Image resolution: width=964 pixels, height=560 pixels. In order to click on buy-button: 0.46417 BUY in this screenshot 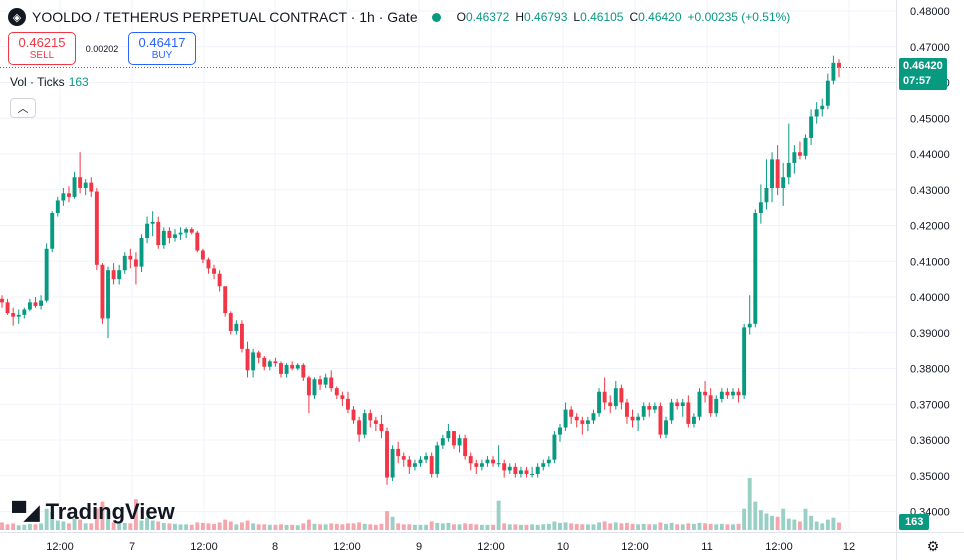, I will do `click(162, 48)`.